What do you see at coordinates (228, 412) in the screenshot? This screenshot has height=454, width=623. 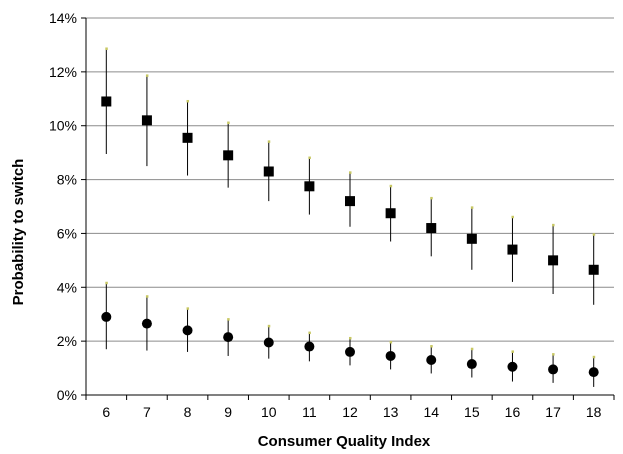 I see `x-tick-label: 9` at bounding box center [228, 412].